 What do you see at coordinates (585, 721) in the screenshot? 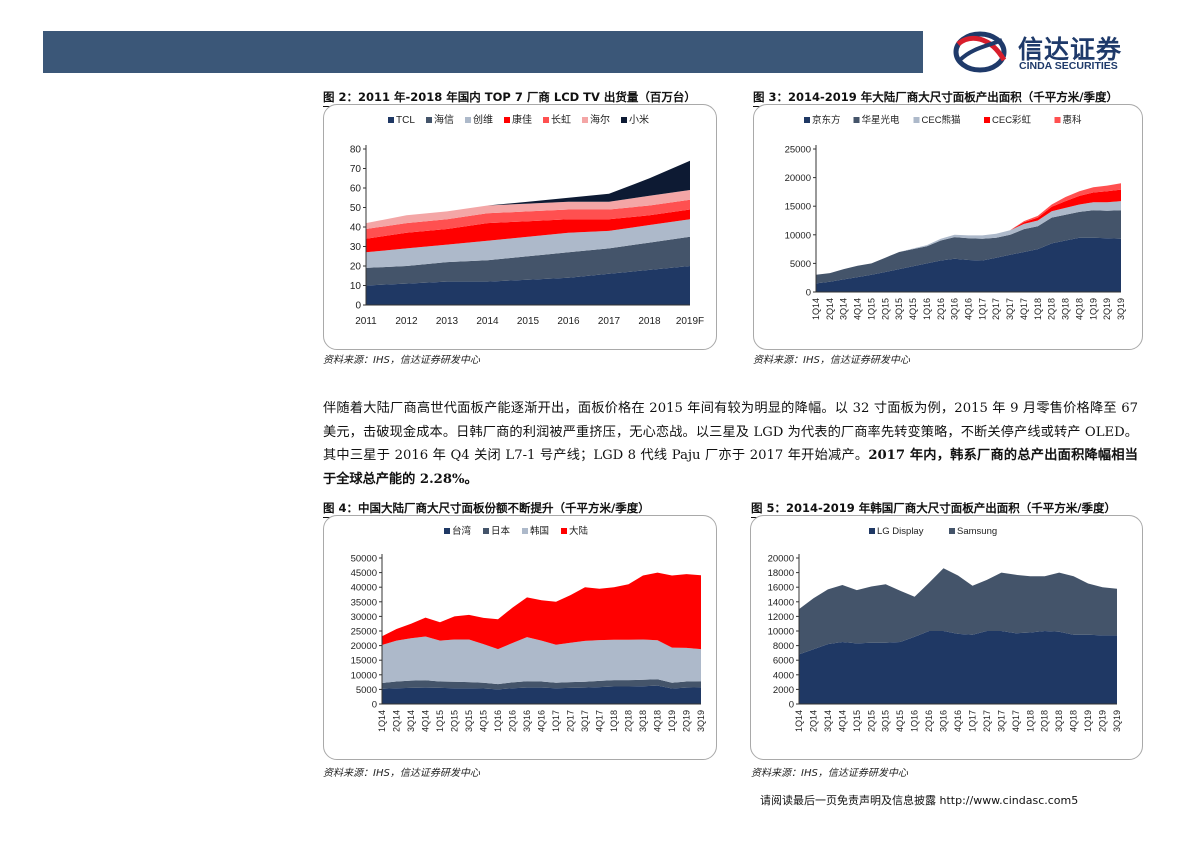
I see `x-tick-label-fig4-14: 3Q17` at bounding box center [585, 721].